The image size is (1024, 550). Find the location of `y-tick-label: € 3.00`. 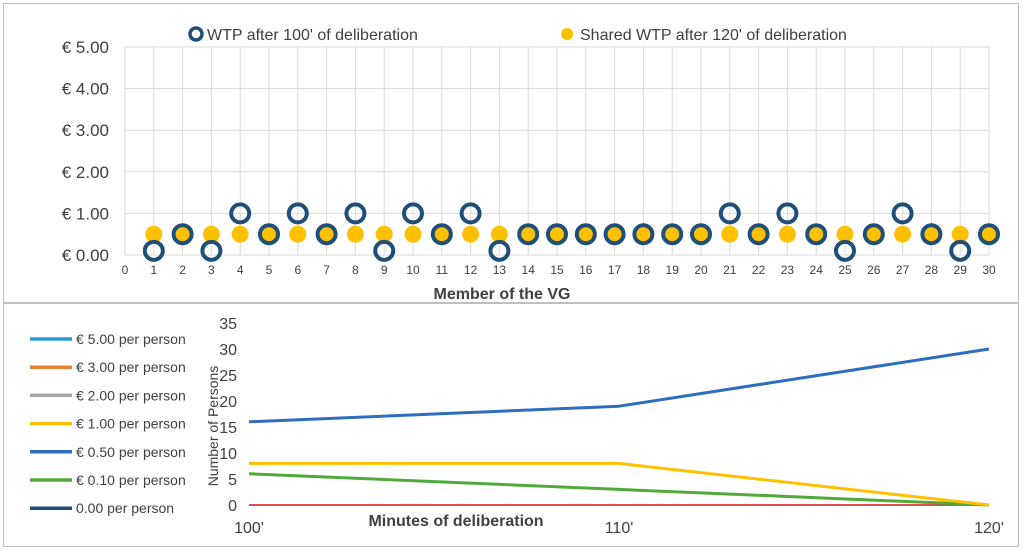

y-tick-label: € 3.00 is located at coordinates (85, 130).